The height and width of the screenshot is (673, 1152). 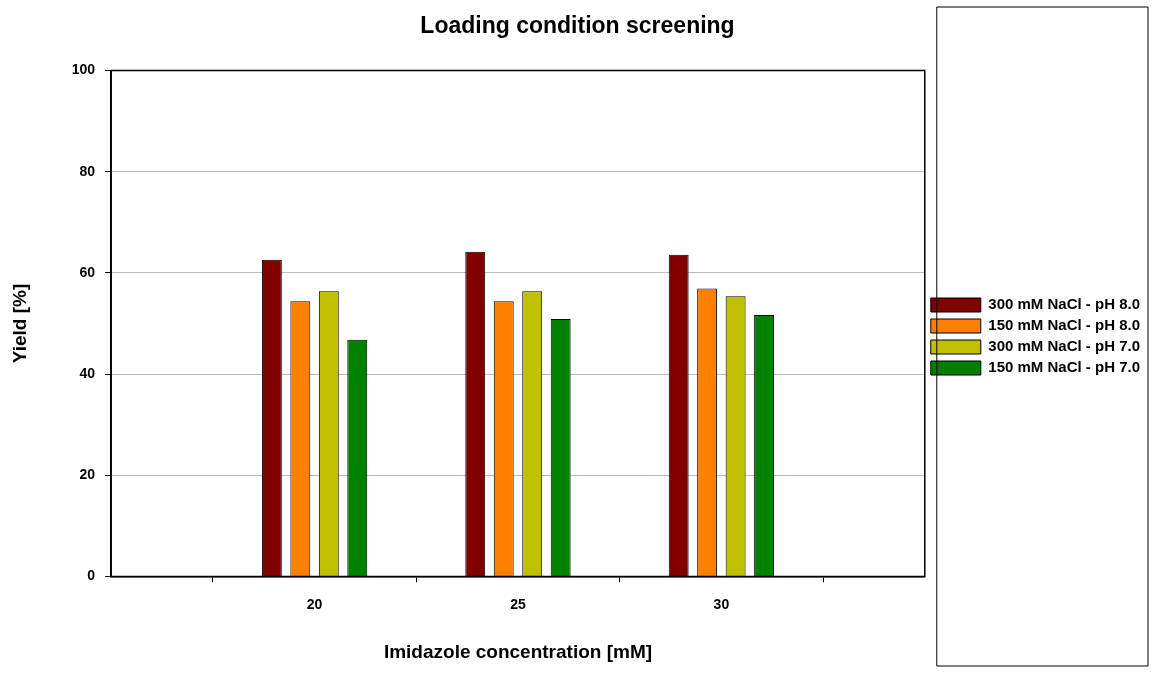 I want to click on x-tick-label: 30, so click(x=721, y=603).